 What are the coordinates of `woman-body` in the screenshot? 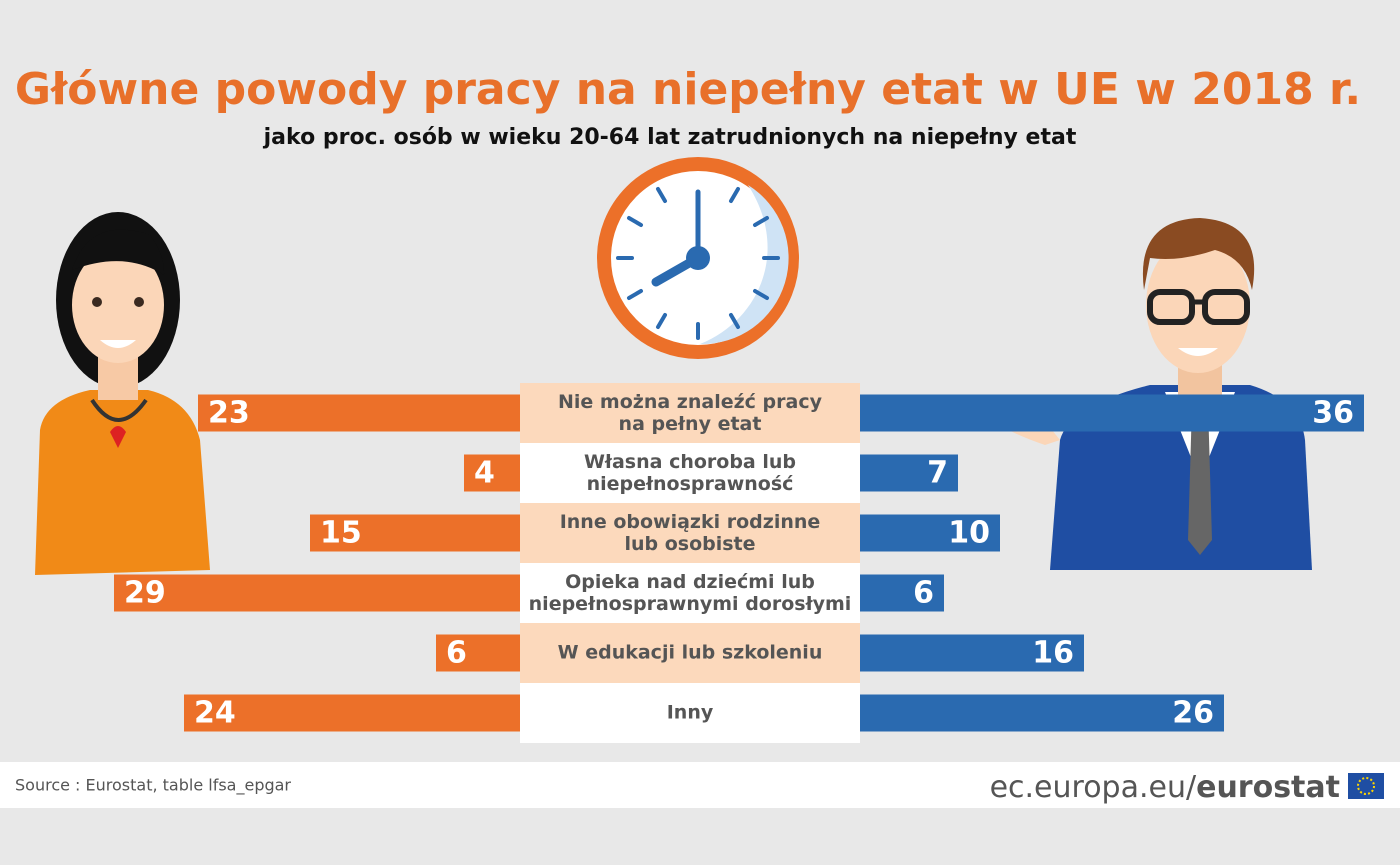 It's located at (122, 482).